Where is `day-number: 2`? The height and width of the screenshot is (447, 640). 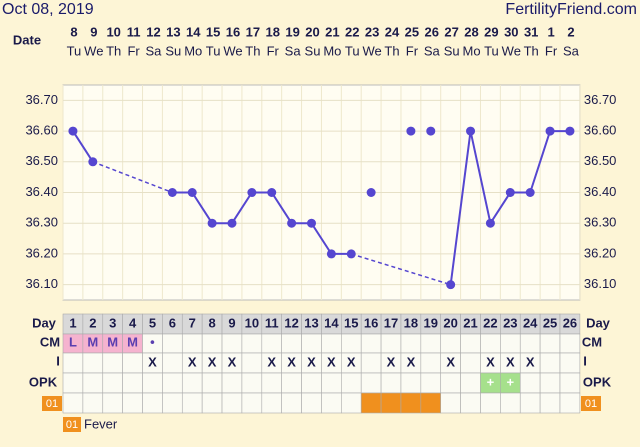 day-number: 2 is located at coordinates (92, 322).